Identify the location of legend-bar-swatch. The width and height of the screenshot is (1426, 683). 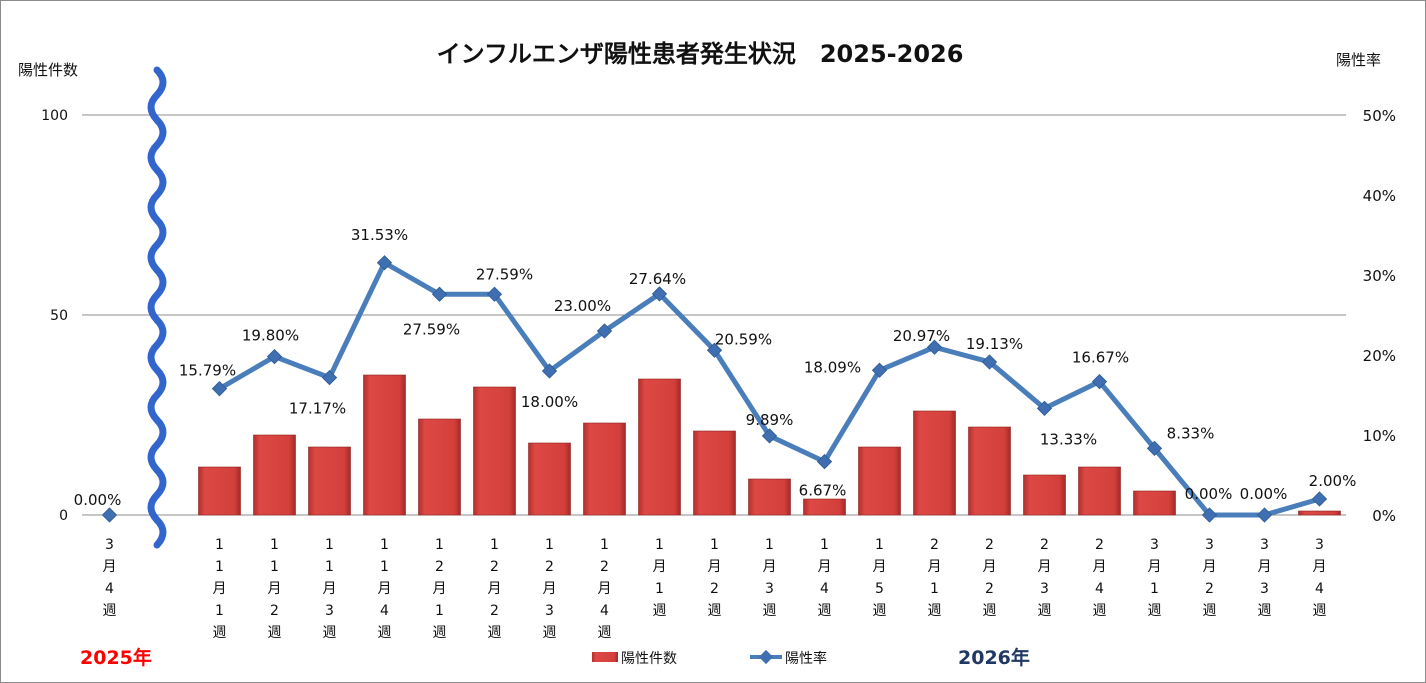
(605, 657).